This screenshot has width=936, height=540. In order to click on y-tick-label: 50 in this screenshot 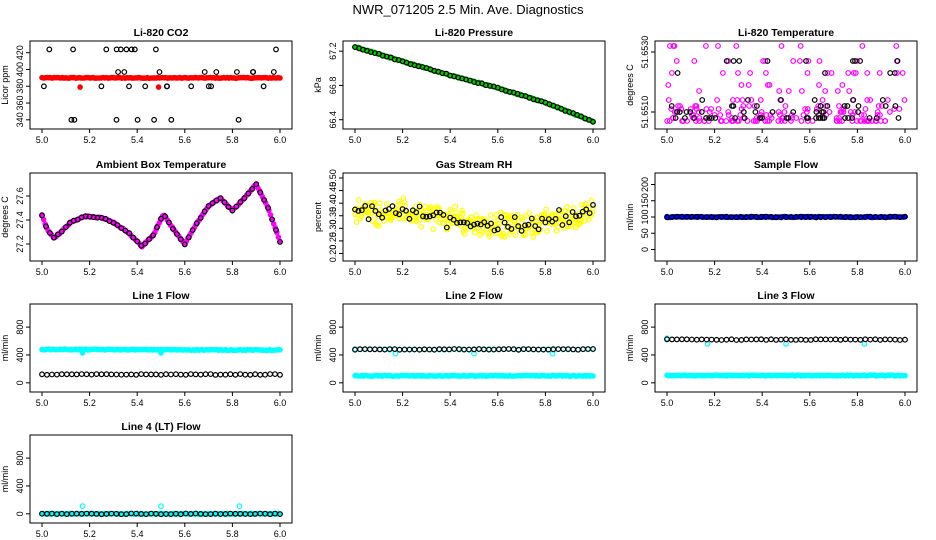, I will do `click(645, 233)`.